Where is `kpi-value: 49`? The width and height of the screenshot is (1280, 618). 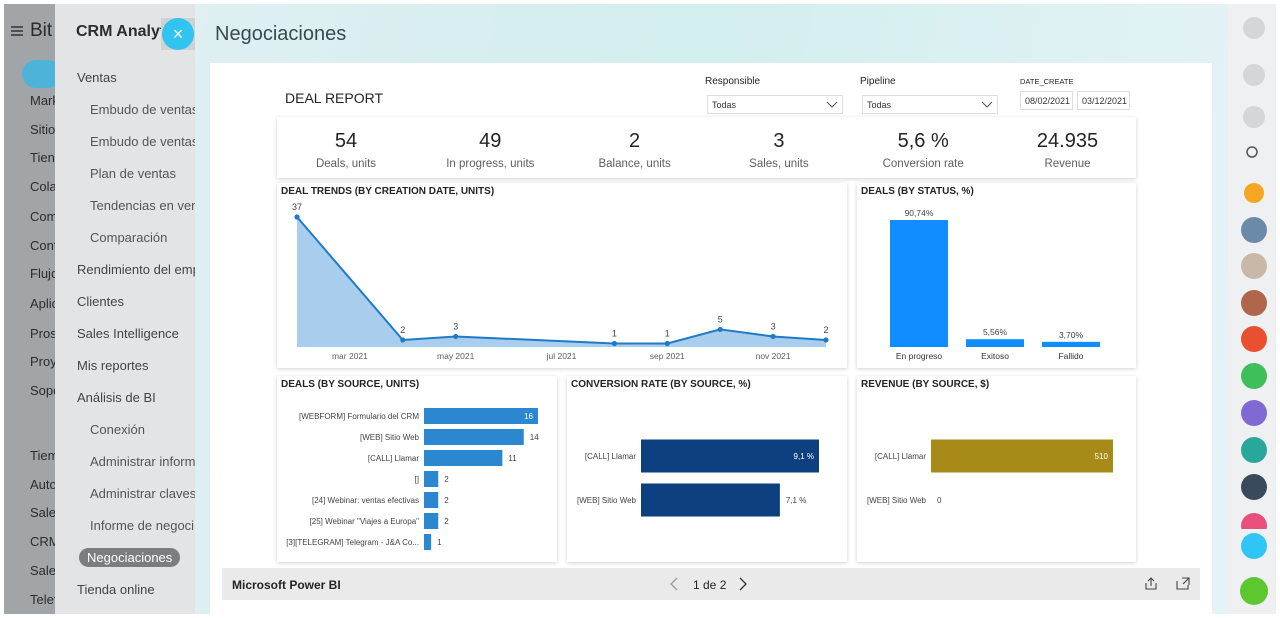 kpi-value: 49 is located at coordinates (490, 141).